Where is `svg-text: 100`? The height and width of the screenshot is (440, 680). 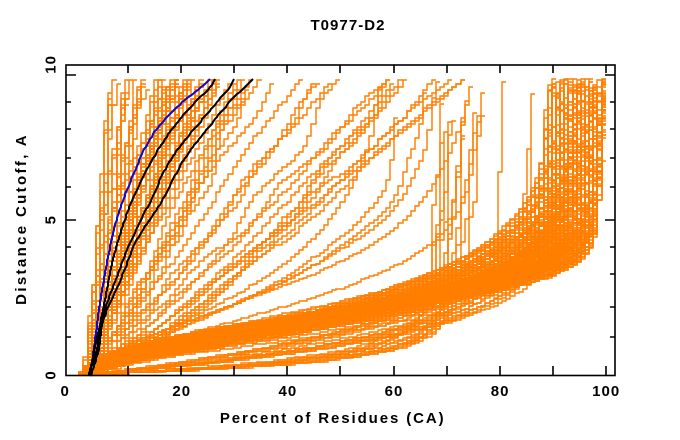 svg-text: 100 is located at coordinates (606, 391).